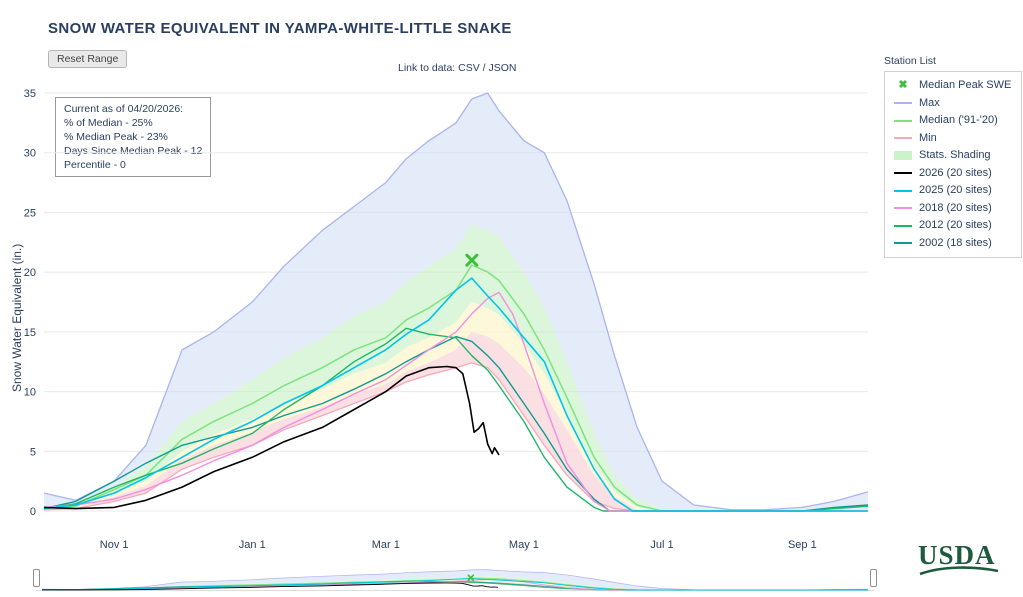 The height and width of the screenshot is (597, 1023). Describe the element at coordinates (965, 85) in the screenshot. I see `legend-label: Median Peak SWE` at that location.